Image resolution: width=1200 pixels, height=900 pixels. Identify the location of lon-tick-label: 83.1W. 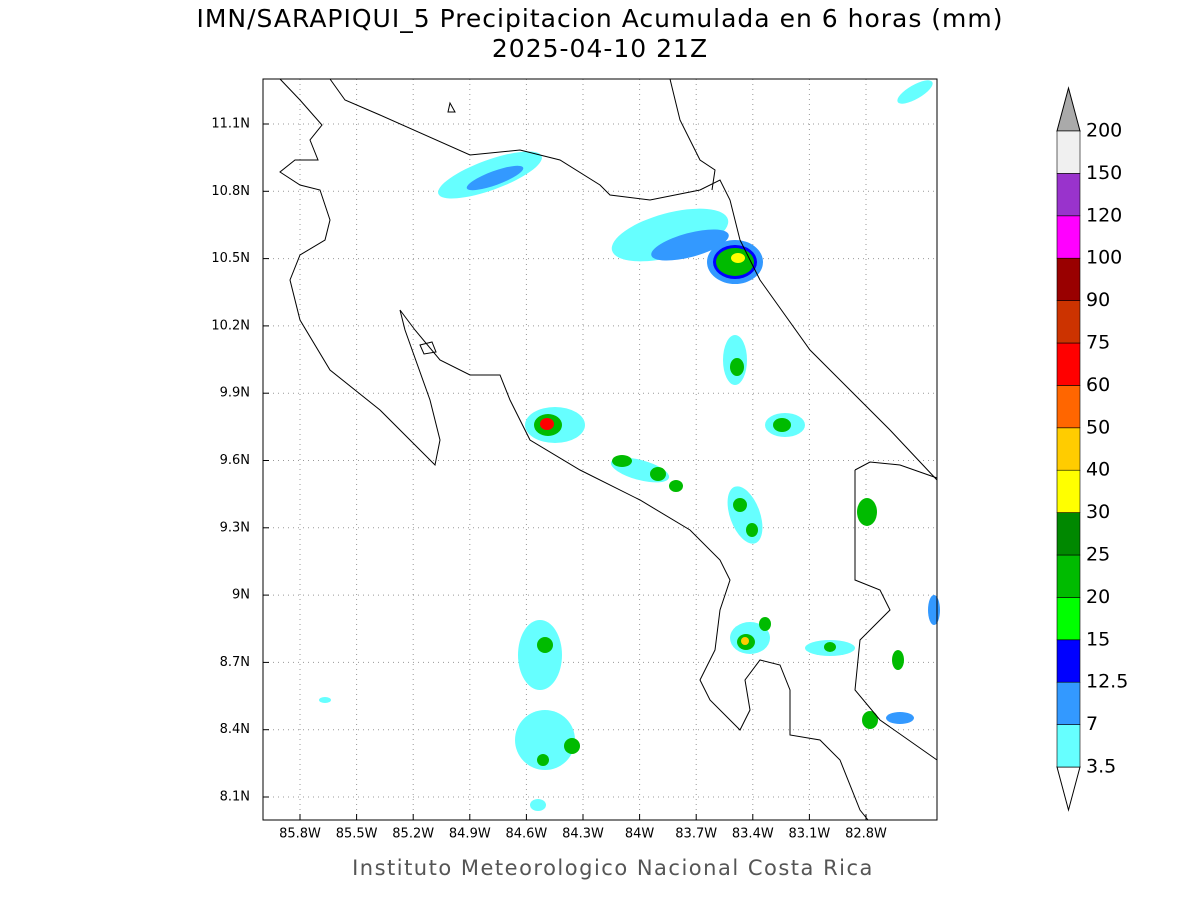
(809, 834).